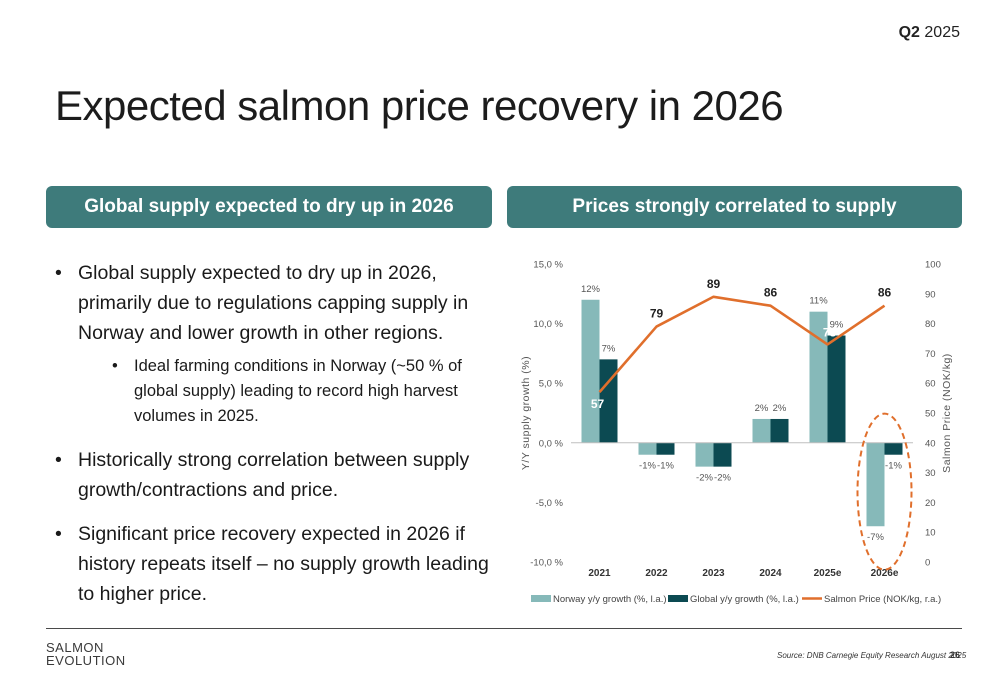 The image size is (1000, 685). Describe the element at coordinates (930, 443) in the screenshot. I see `y2-tick-label: 40` at that location.